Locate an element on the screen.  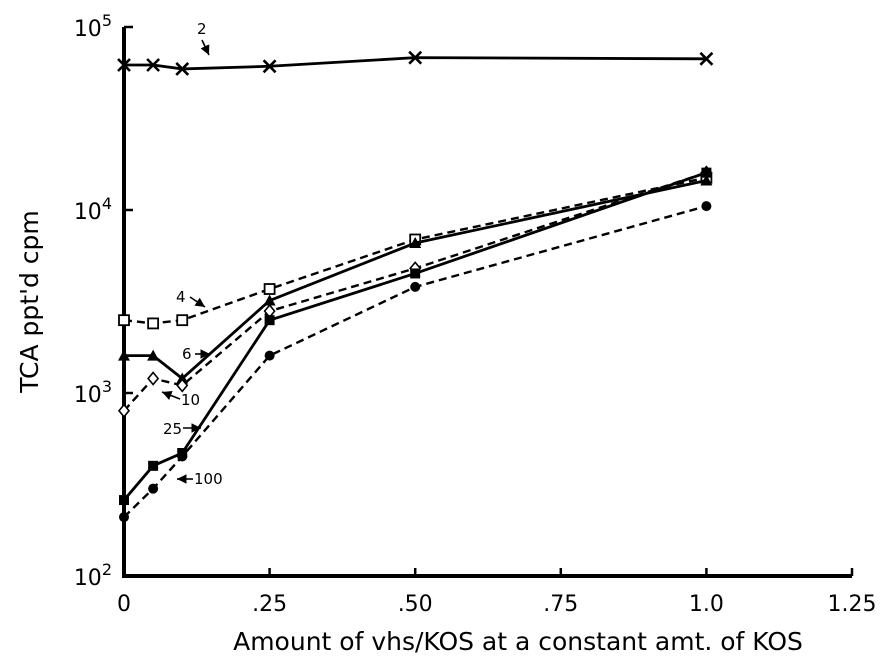
y-tick-label-exponent: 3 is located at coordinates (107, 386).